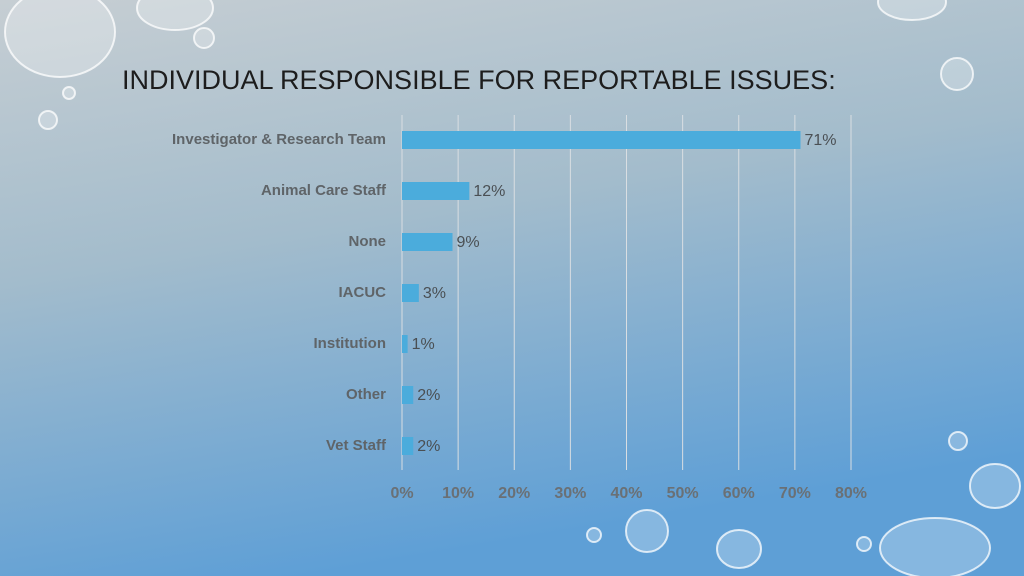 This screenshot has width=1024, height=576. What do you see at coordinates (489, 191) in the screenshot?
I see `value-label: 12%` at bounding box center [489, 191].